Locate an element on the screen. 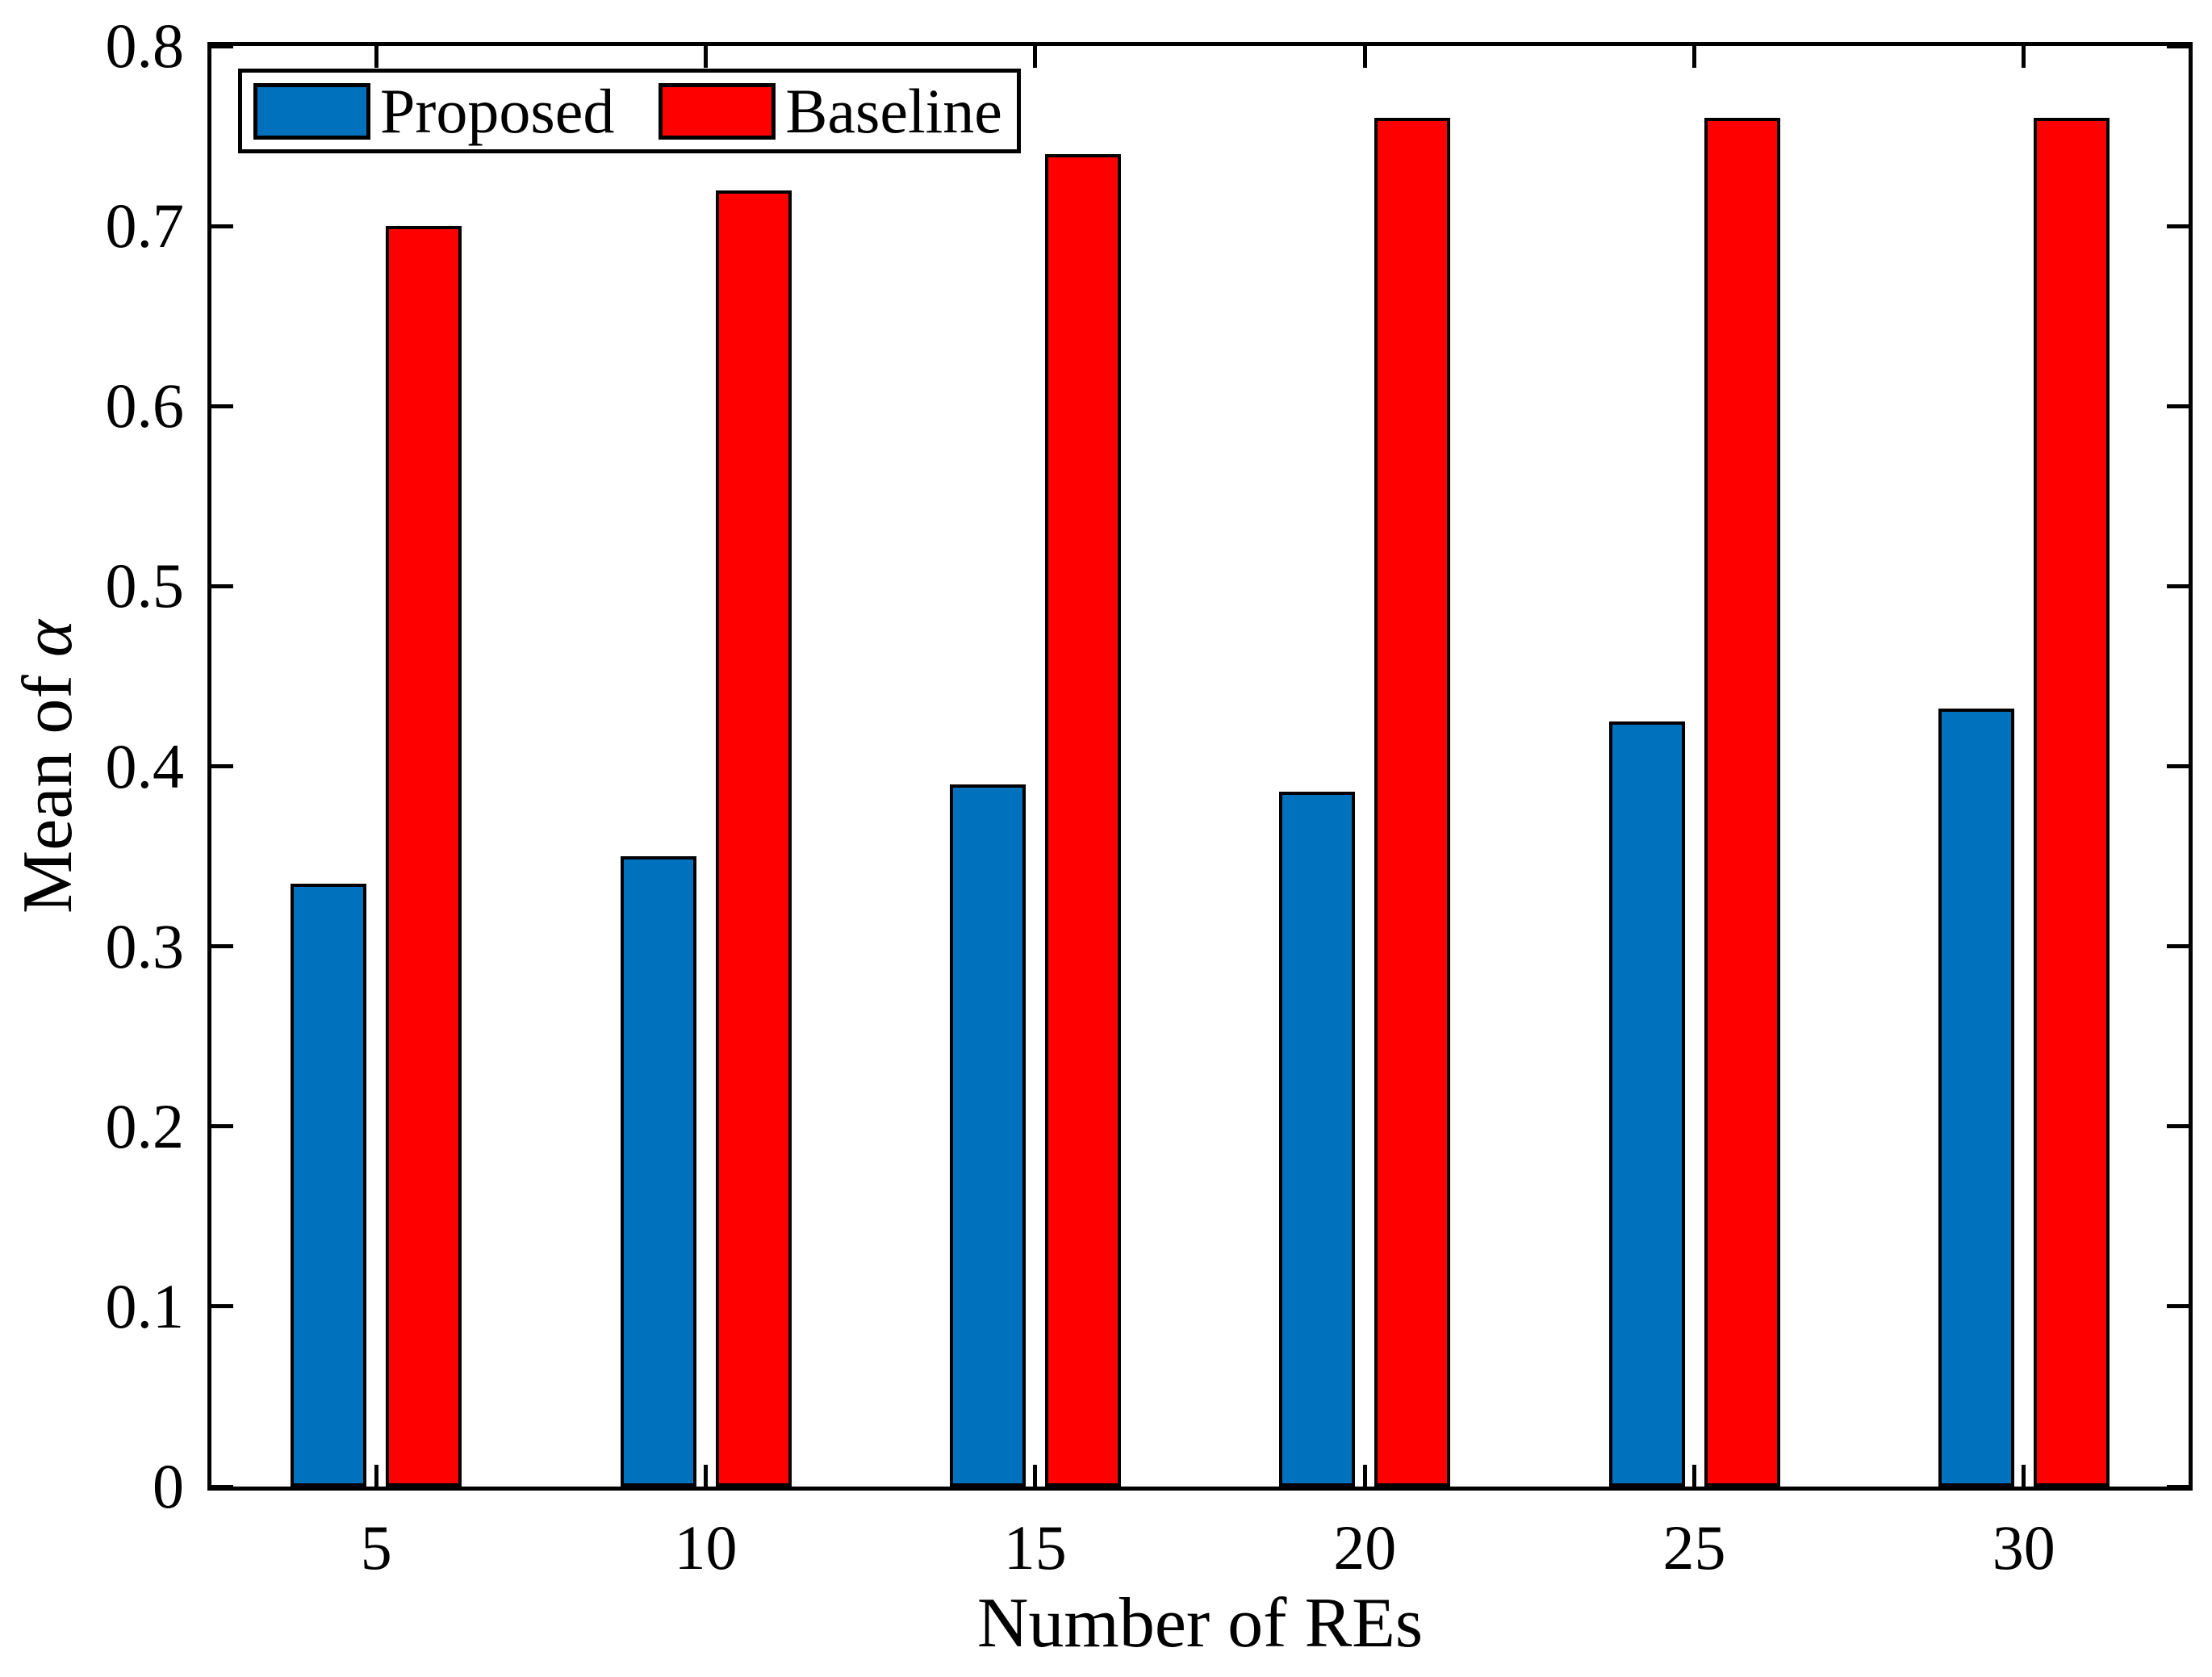 Image resolution: width=2212 pixels, height=1677 pixels. x-tick-label: 15 is located at coordinates (1035, 1547).